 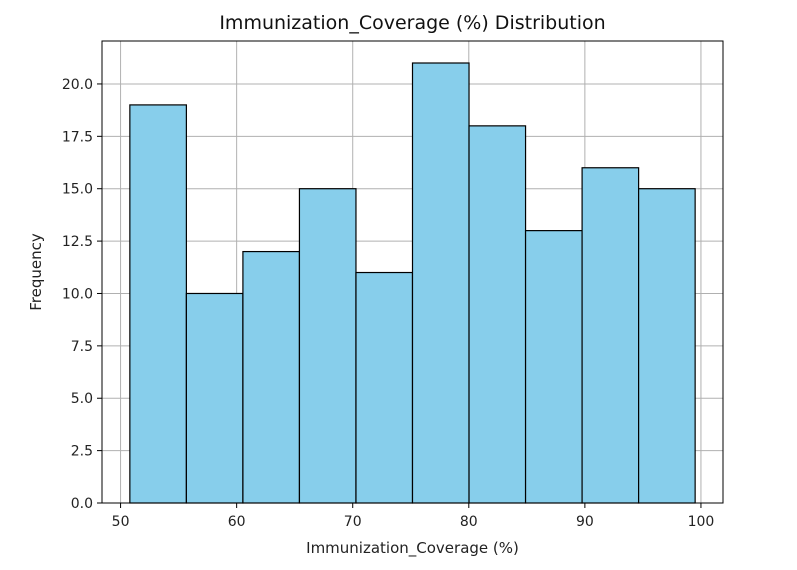 I want to click on y-tick-label: 7.5, so click(x=82, y=347).